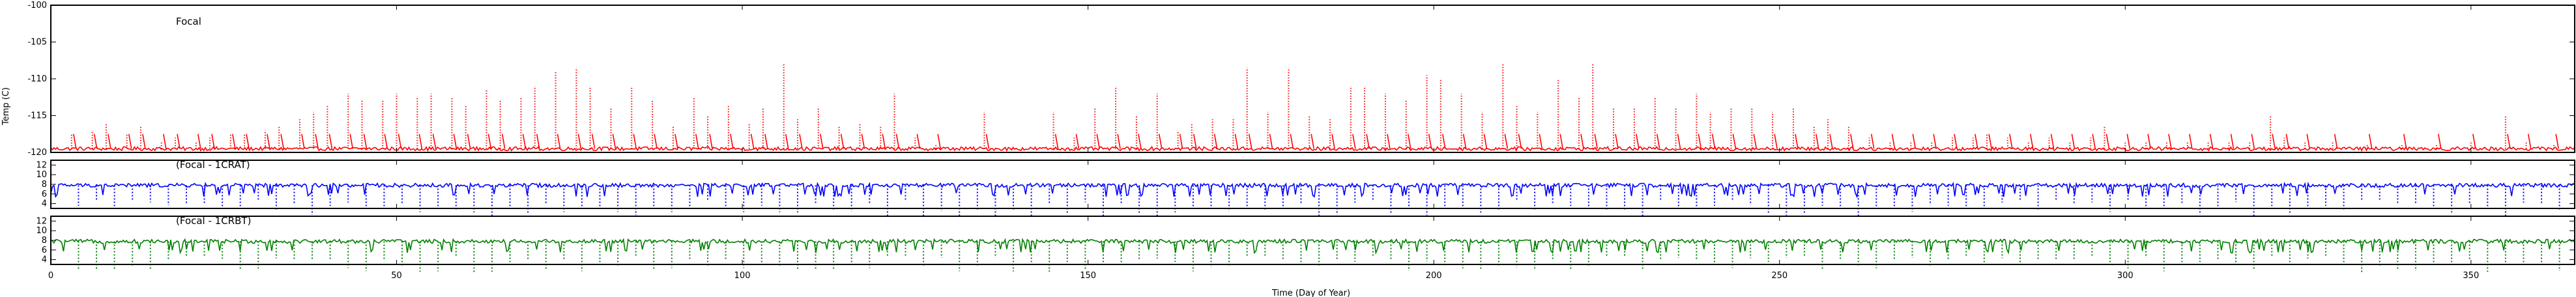  Describe the element at coordinates (1310, 293) in the screenshot. I see `x-axis-label: Time (Day of Year)` at that location.